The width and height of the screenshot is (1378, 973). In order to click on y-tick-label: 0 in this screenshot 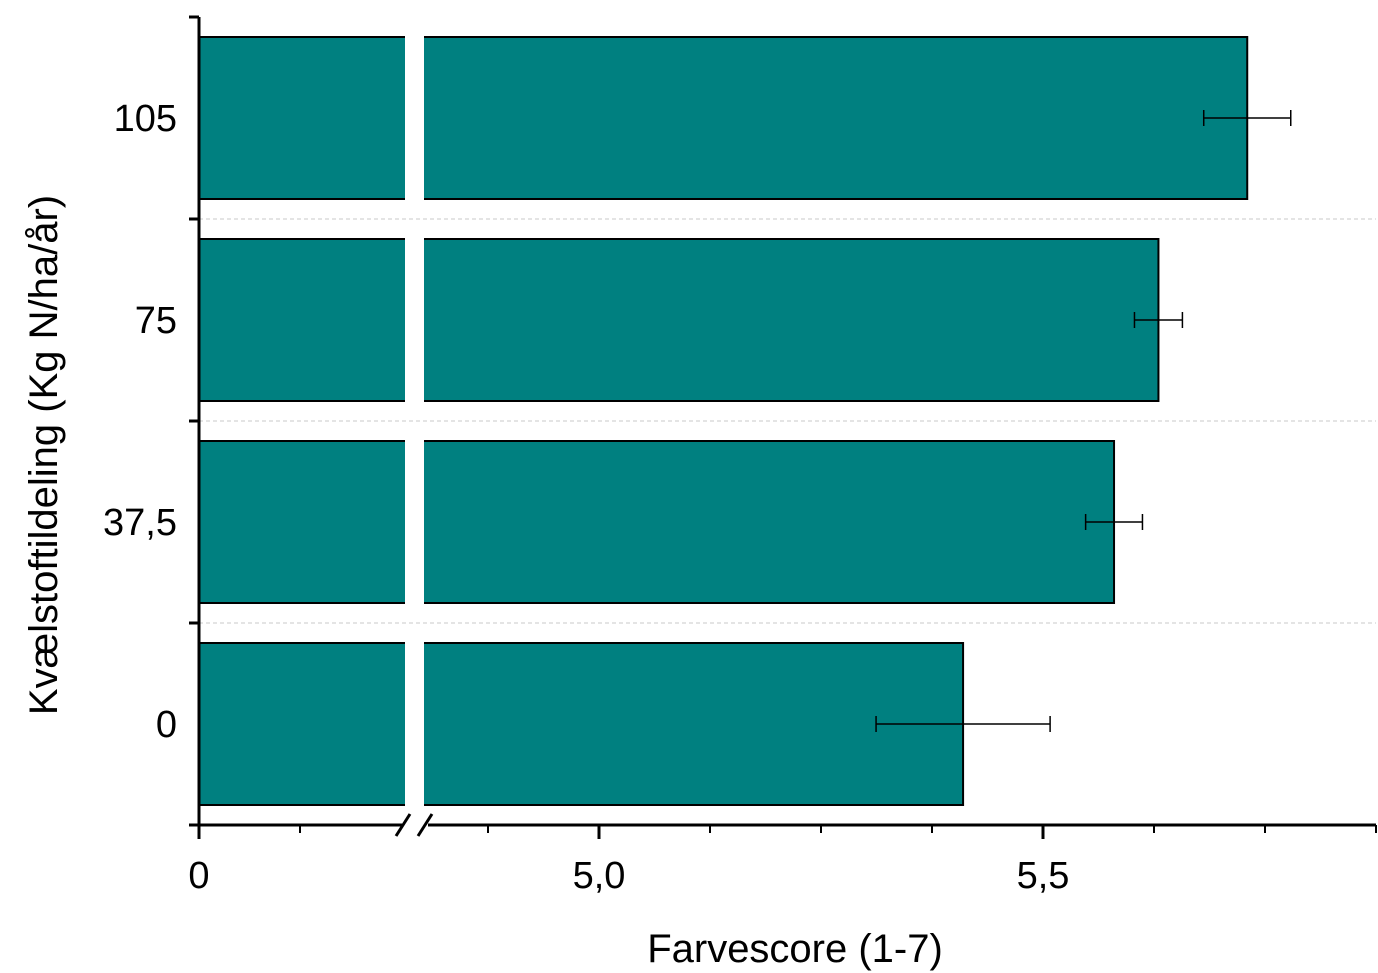, I will do `click(166, 725)`.